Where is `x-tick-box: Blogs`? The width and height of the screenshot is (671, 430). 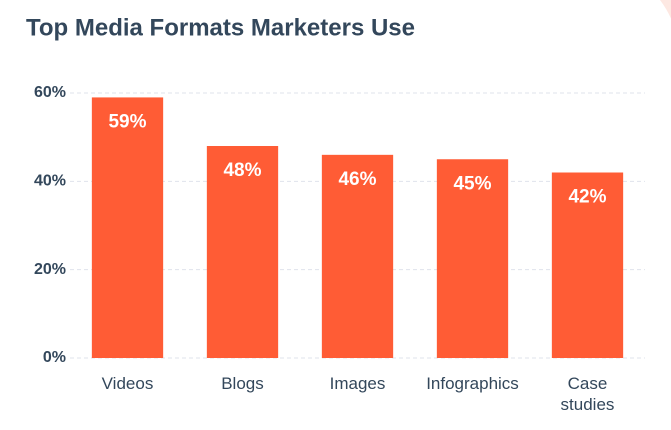
x-tick-box: Blogs is located at coordinates (242, 383).